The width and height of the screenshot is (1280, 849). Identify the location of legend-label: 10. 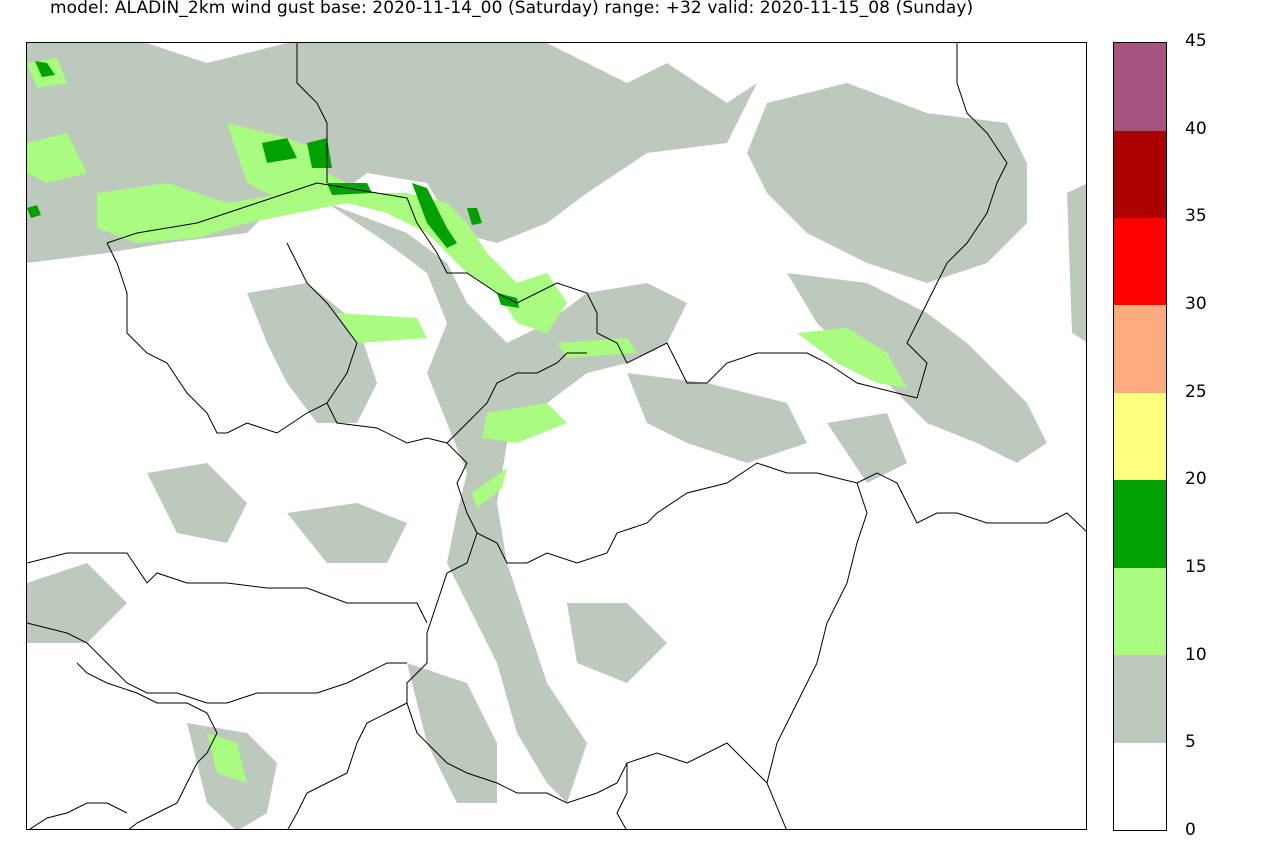
(1196, 654).